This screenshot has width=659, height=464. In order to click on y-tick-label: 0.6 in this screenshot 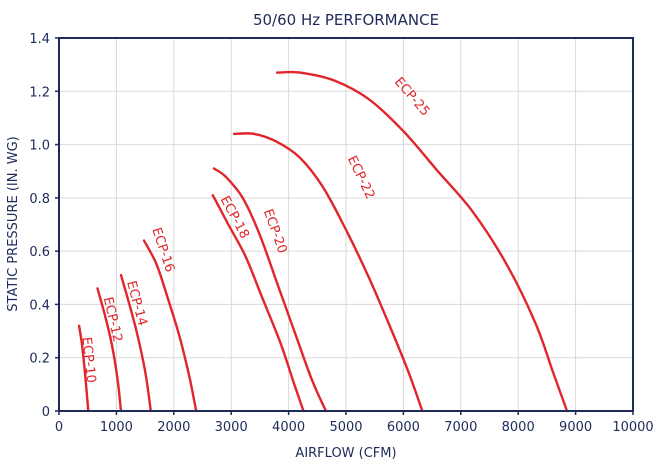, I will do `click(39, 252)`.